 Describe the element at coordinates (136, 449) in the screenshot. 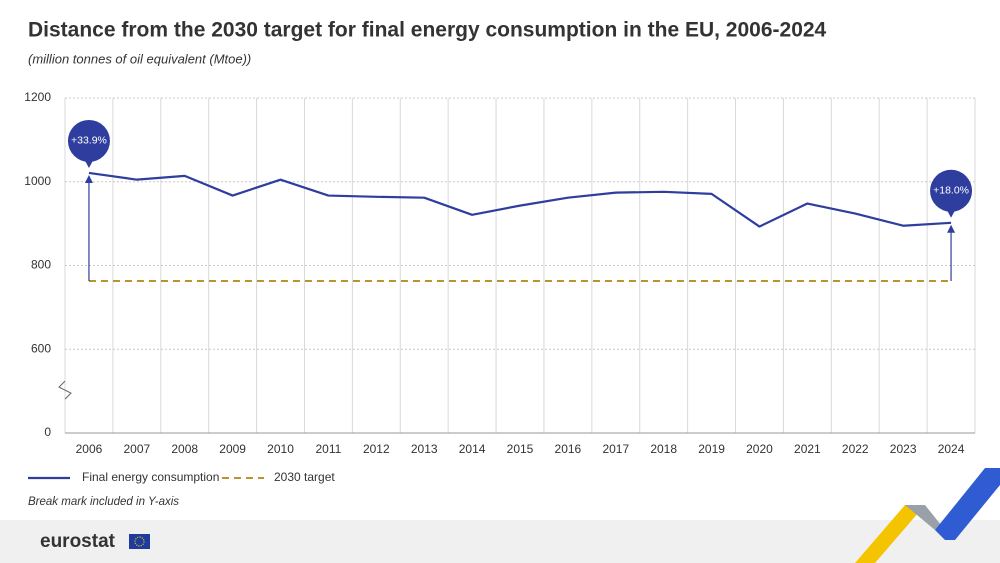

I see `x-tick-label: 2007` at that location.